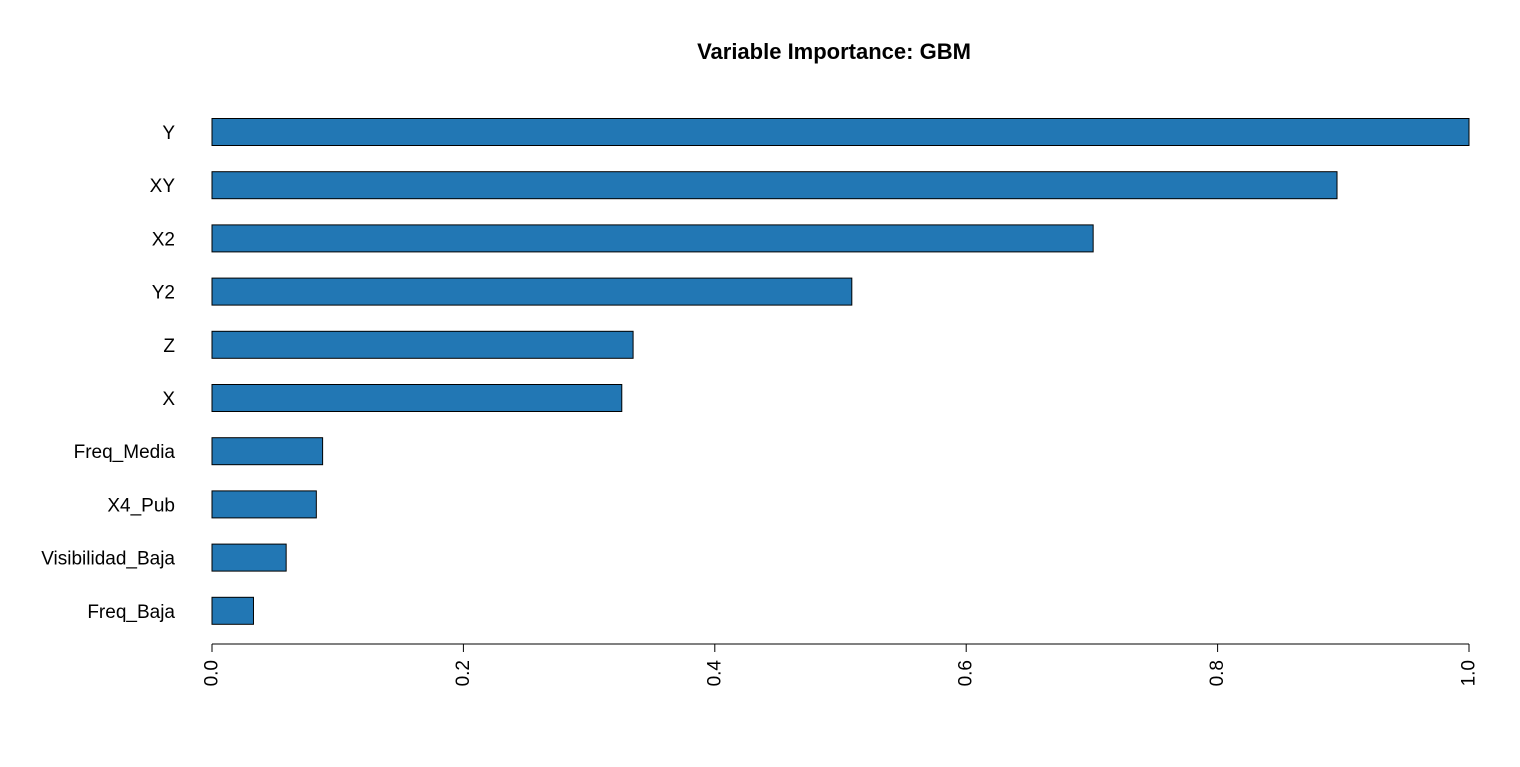 The image size is (1520, 767). Describe the element at coordinates (232, 610) in the screenshot. I see `bar-freq-baja` at that location.